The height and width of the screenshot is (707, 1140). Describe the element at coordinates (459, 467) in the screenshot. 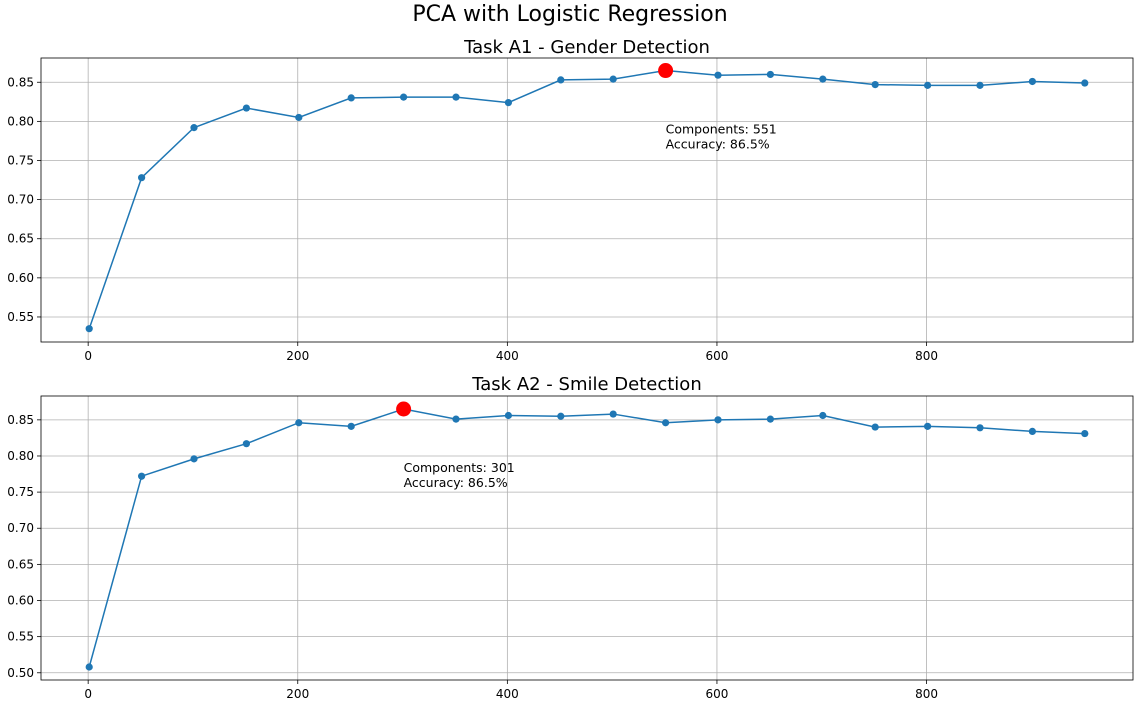

I see `best-annotation-line: Components: 301` at that location.